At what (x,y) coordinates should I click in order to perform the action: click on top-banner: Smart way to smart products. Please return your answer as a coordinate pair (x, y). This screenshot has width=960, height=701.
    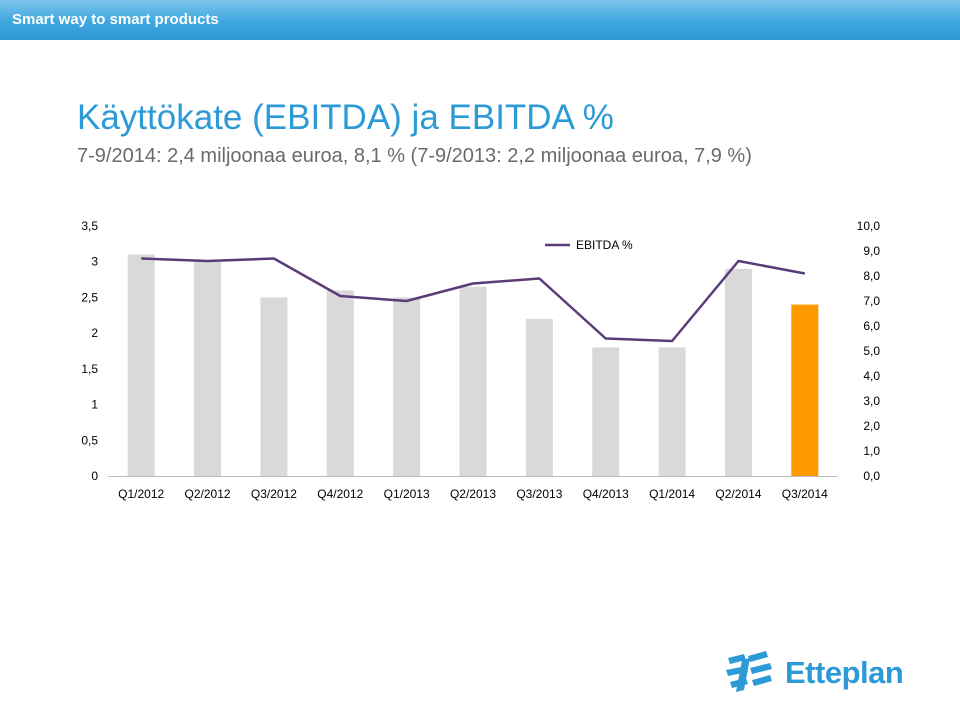
    Looking at the image, I should click on (480, 20).